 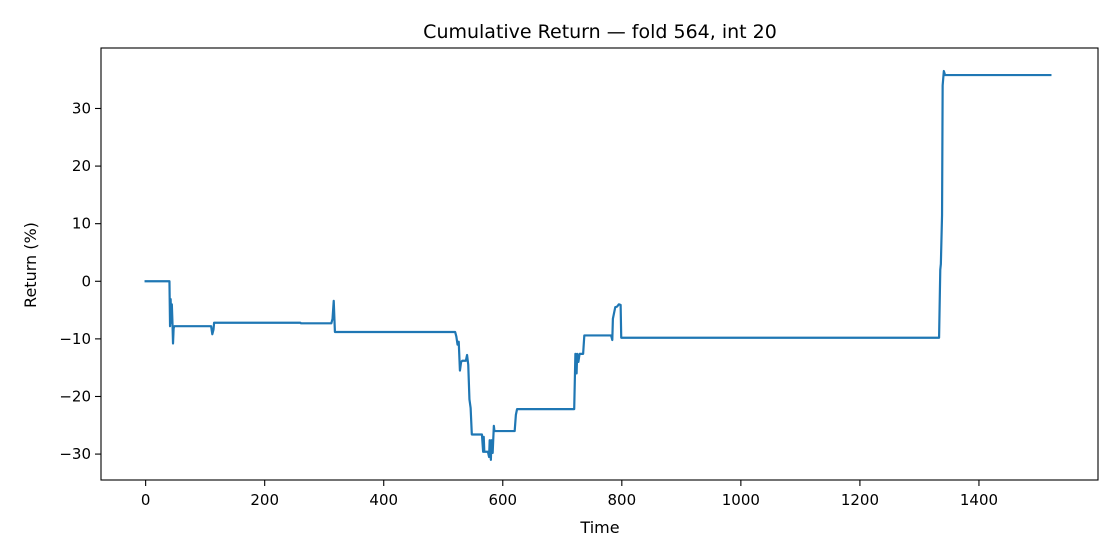 What do you see at coordinates (80, 281) in the screenshot?
I see `y-axis-ticks: −30 −20 −10 0 10 20 30` at bounding box center [80, 281].